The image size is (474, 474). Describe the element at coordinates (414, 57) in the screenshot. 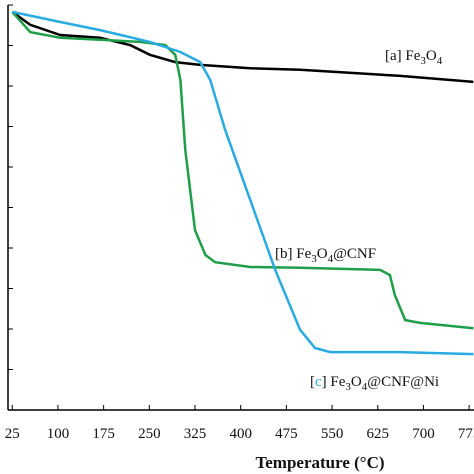

I see `series-label: [a] Fe3O4` at that location.